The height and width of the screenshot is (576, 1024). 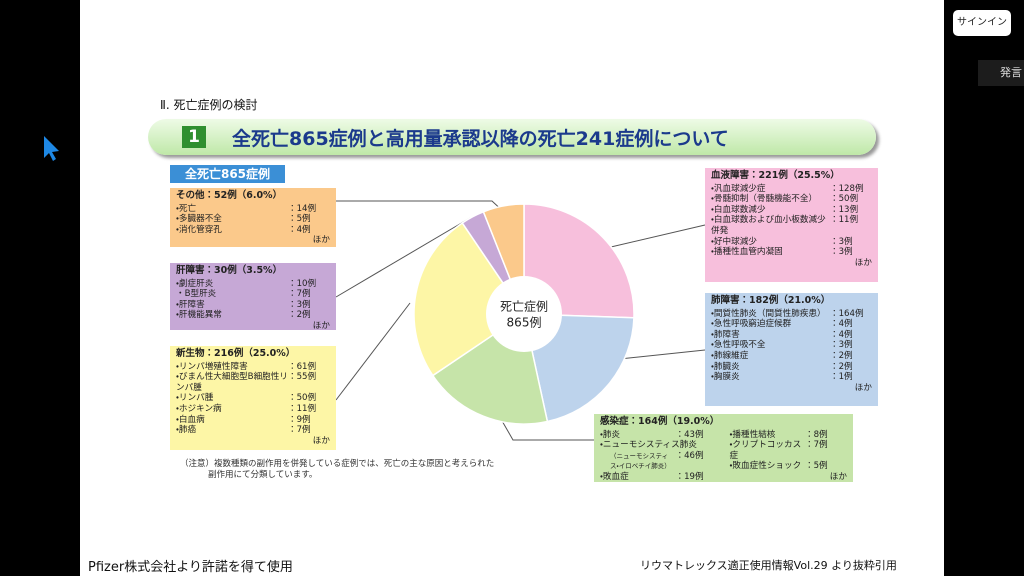 What do you see at coordinates (227, 174) in the screenshot?
I see `chart-tag: 全死亡865症例` at bounding box center [227, 174].